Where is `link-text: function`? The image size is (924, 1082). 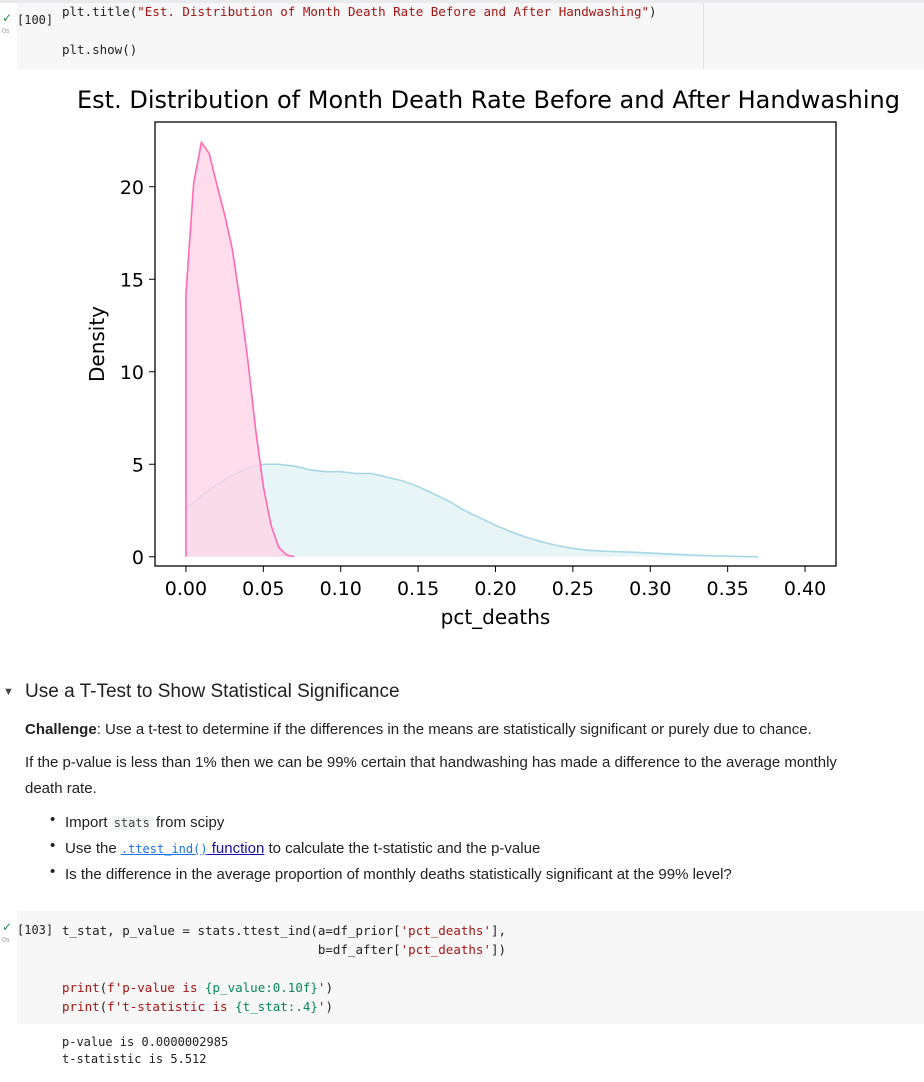 link-text: function is located at coordinates (236, 848).